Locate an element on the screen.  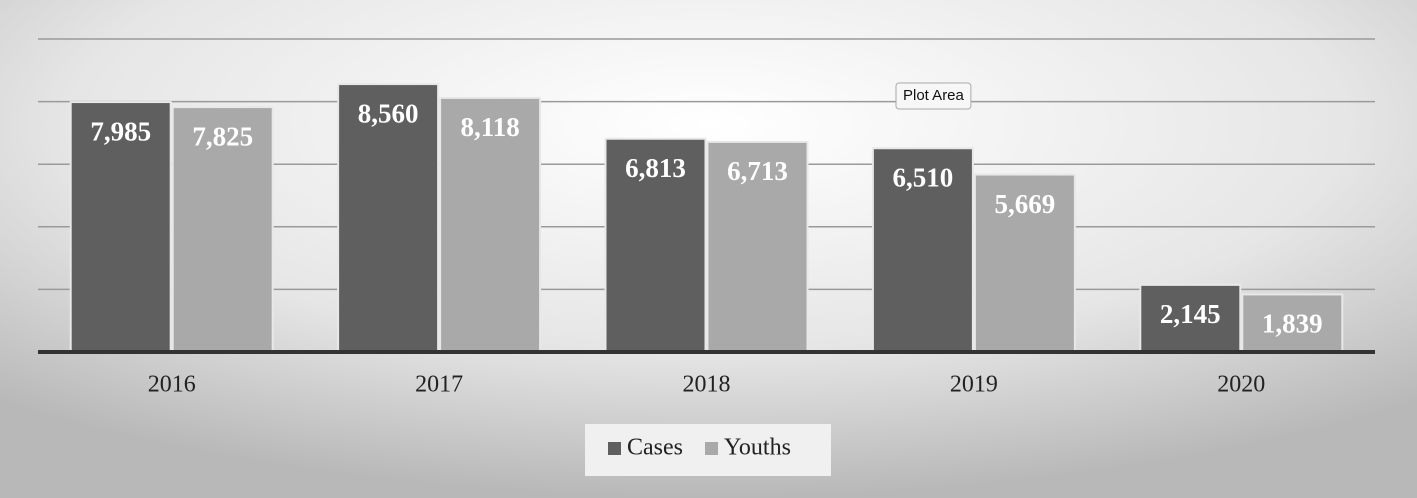
data-label: 8,560 is located at coordinates (388, 113).